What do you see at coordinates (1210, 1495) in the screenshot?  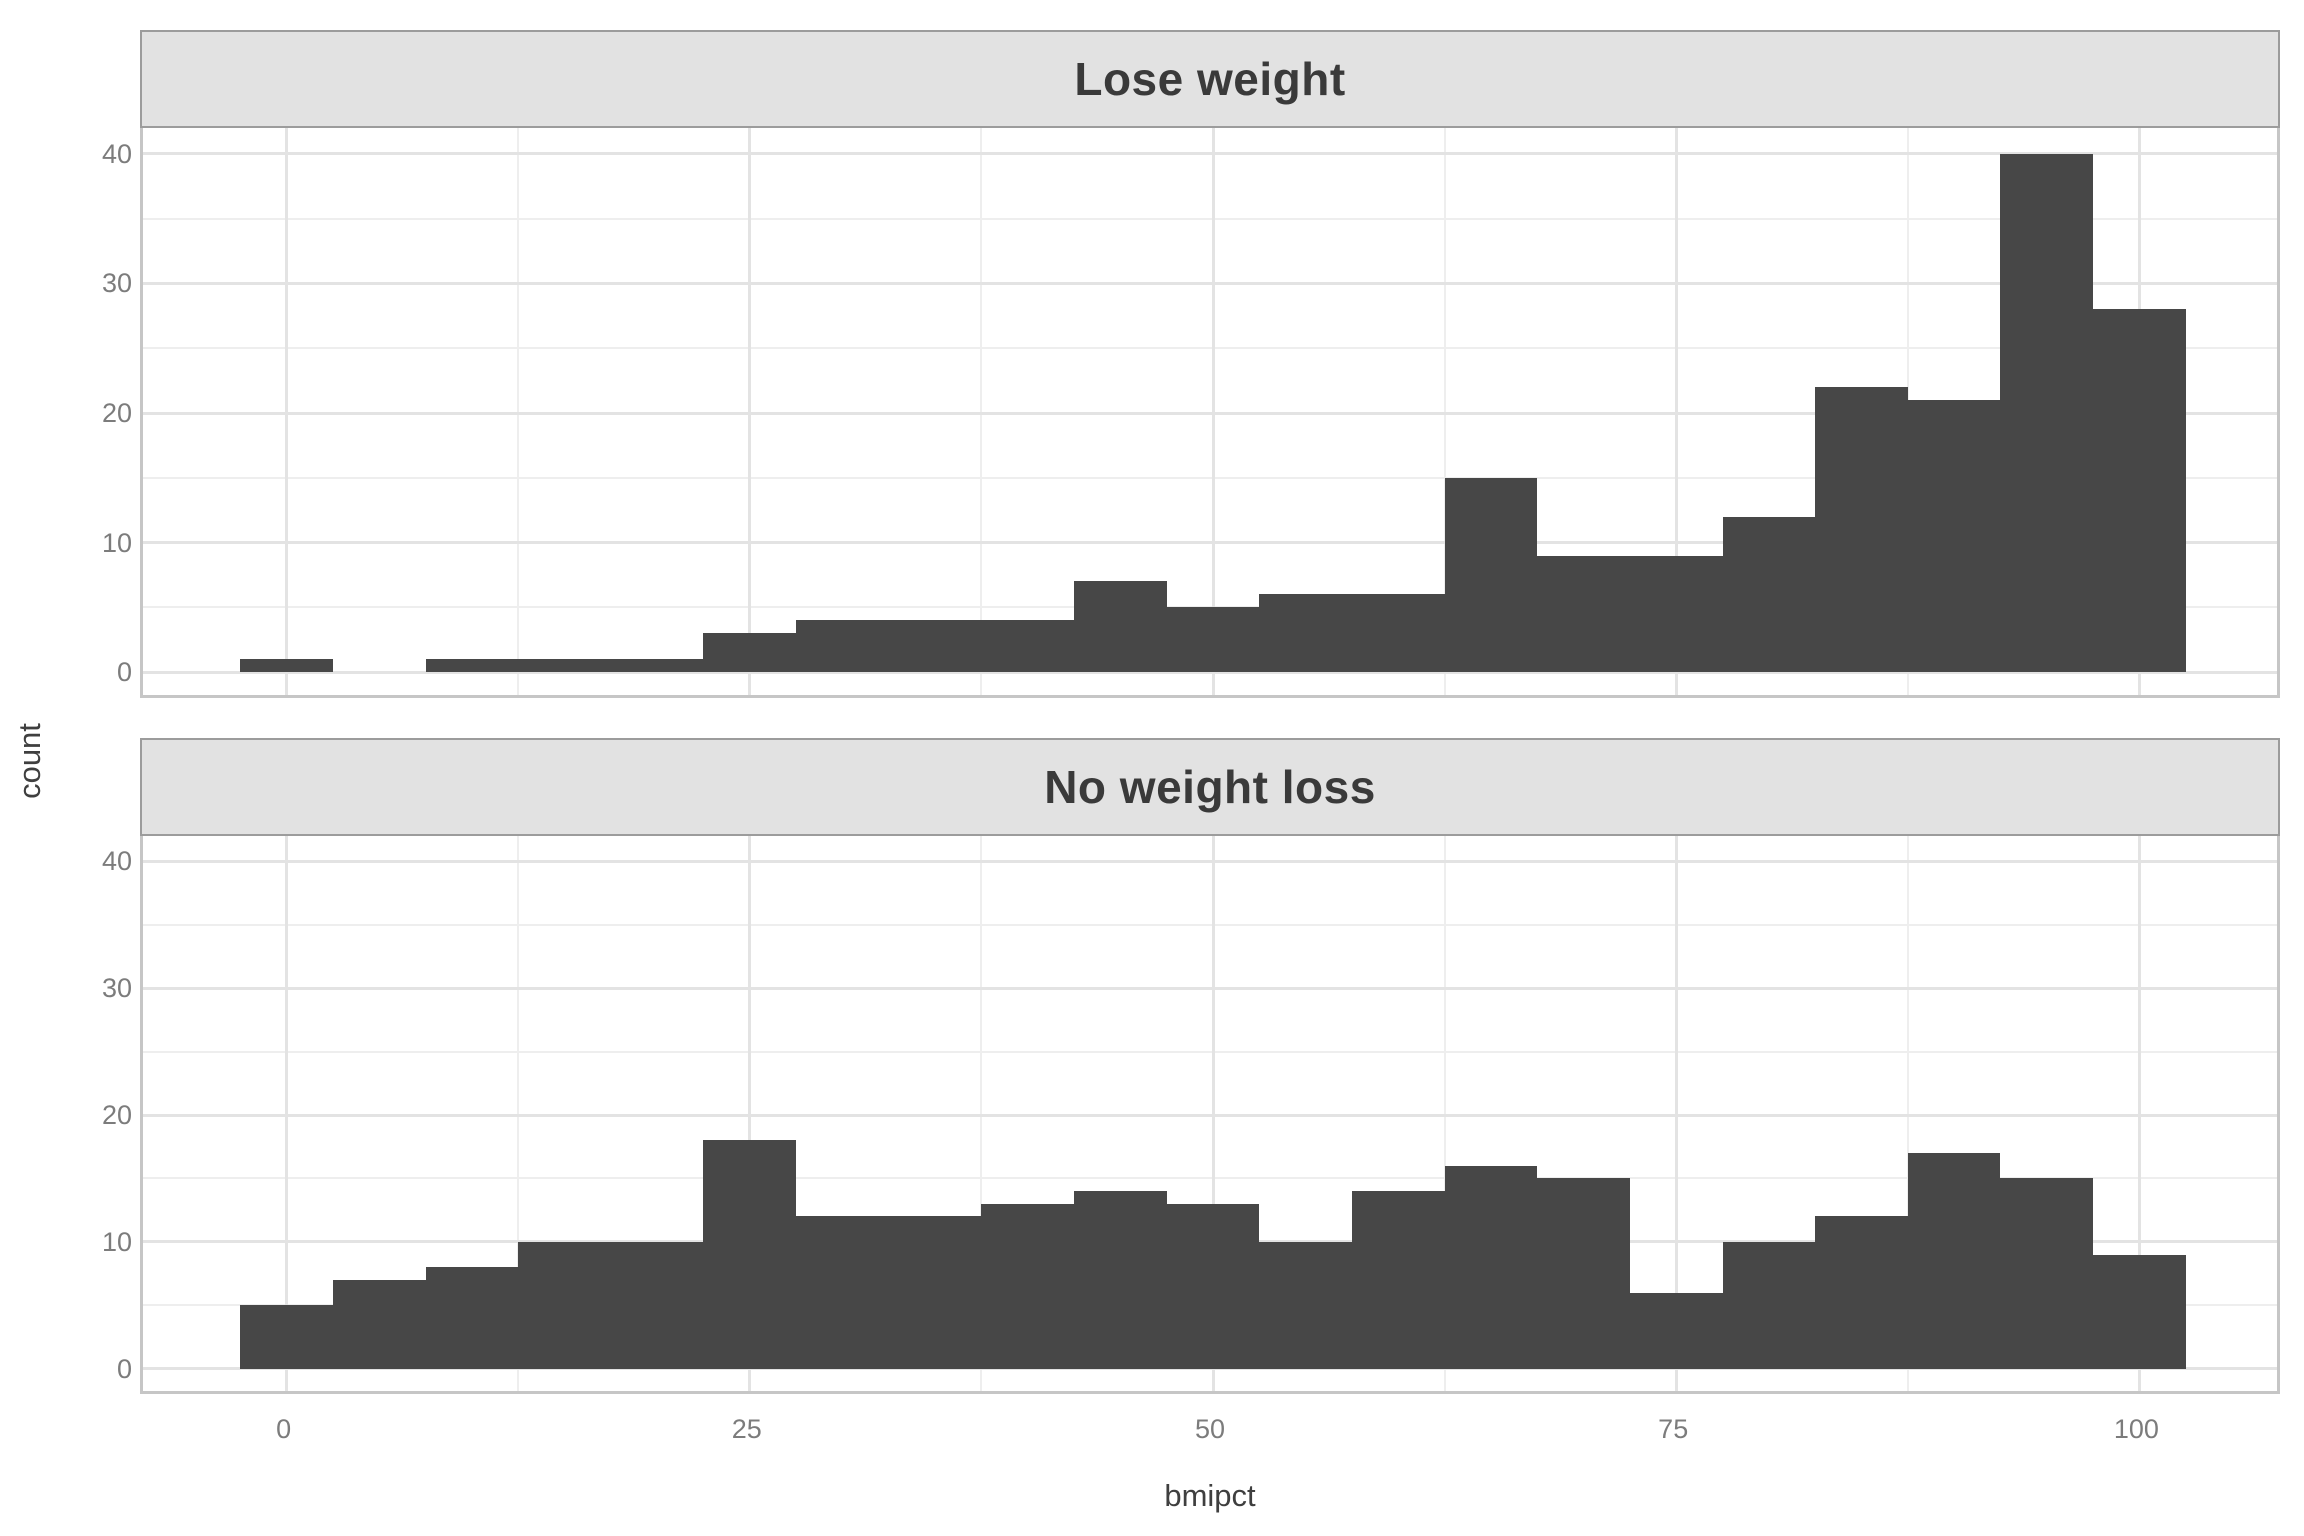 I see `x-axis-title: bmipct` at bounding box center [1210, 1495].